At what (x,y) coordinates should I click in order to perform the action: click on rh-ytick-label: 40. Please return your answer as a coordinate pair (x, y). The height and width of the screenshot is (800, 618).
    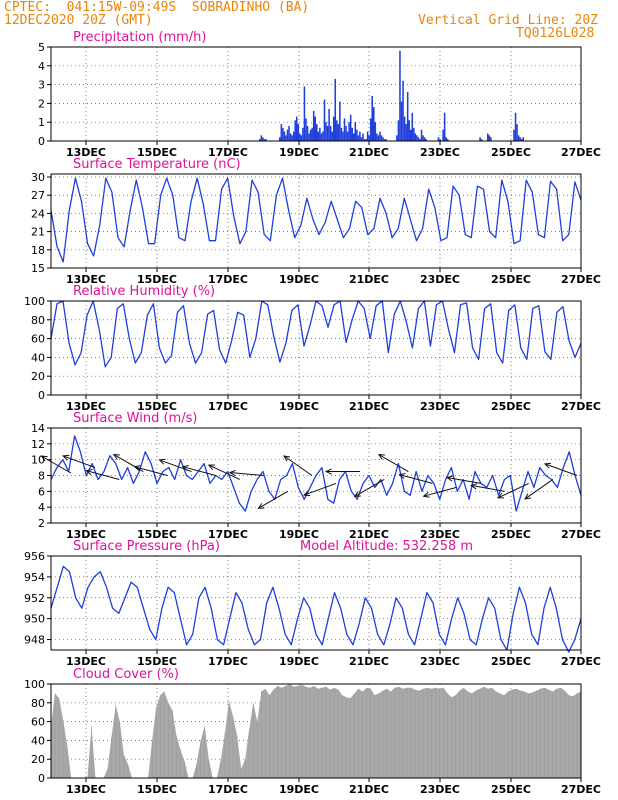
    Looking at the image, I should click on (38, 357).